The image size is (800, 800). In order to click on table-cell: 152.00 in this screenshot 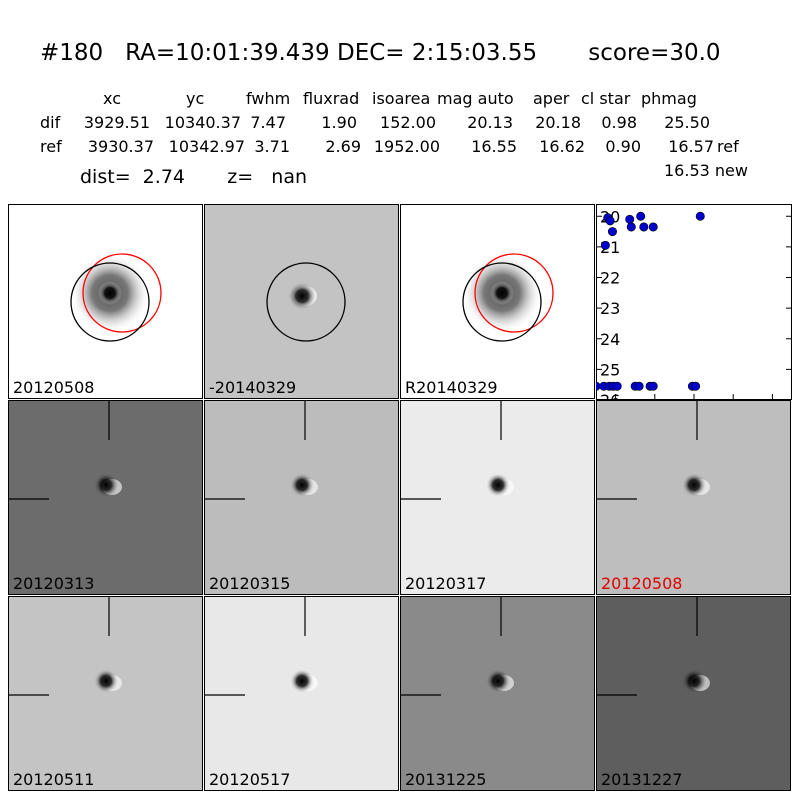, I will do `click(408, 122)`.